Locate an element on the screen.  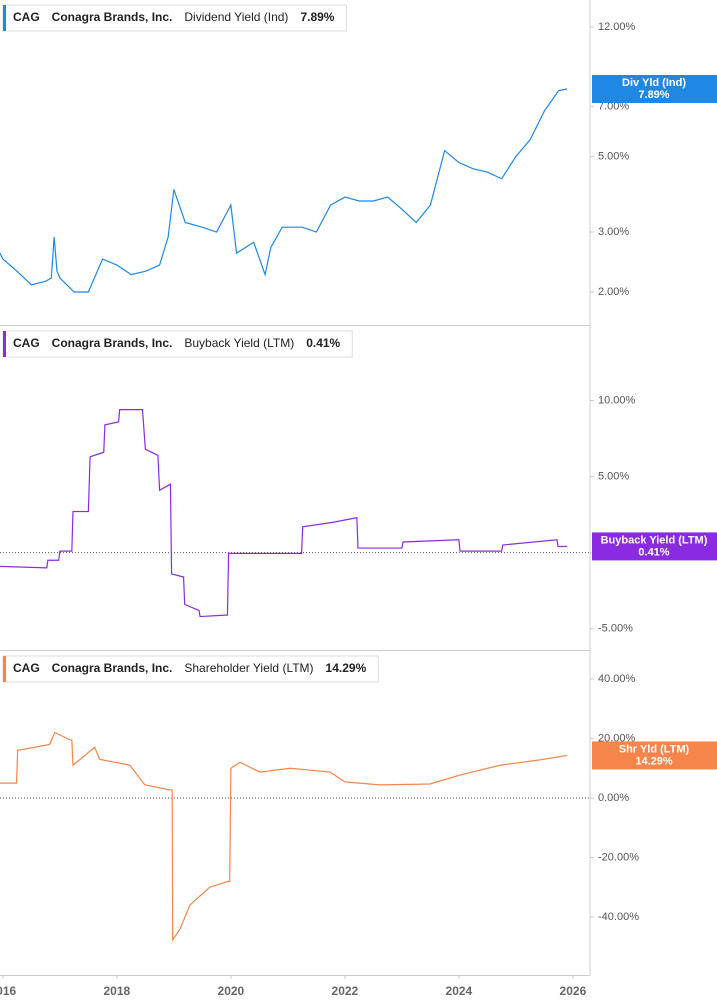
x-tick-label: 2016 is located at coordinates (8, 991).